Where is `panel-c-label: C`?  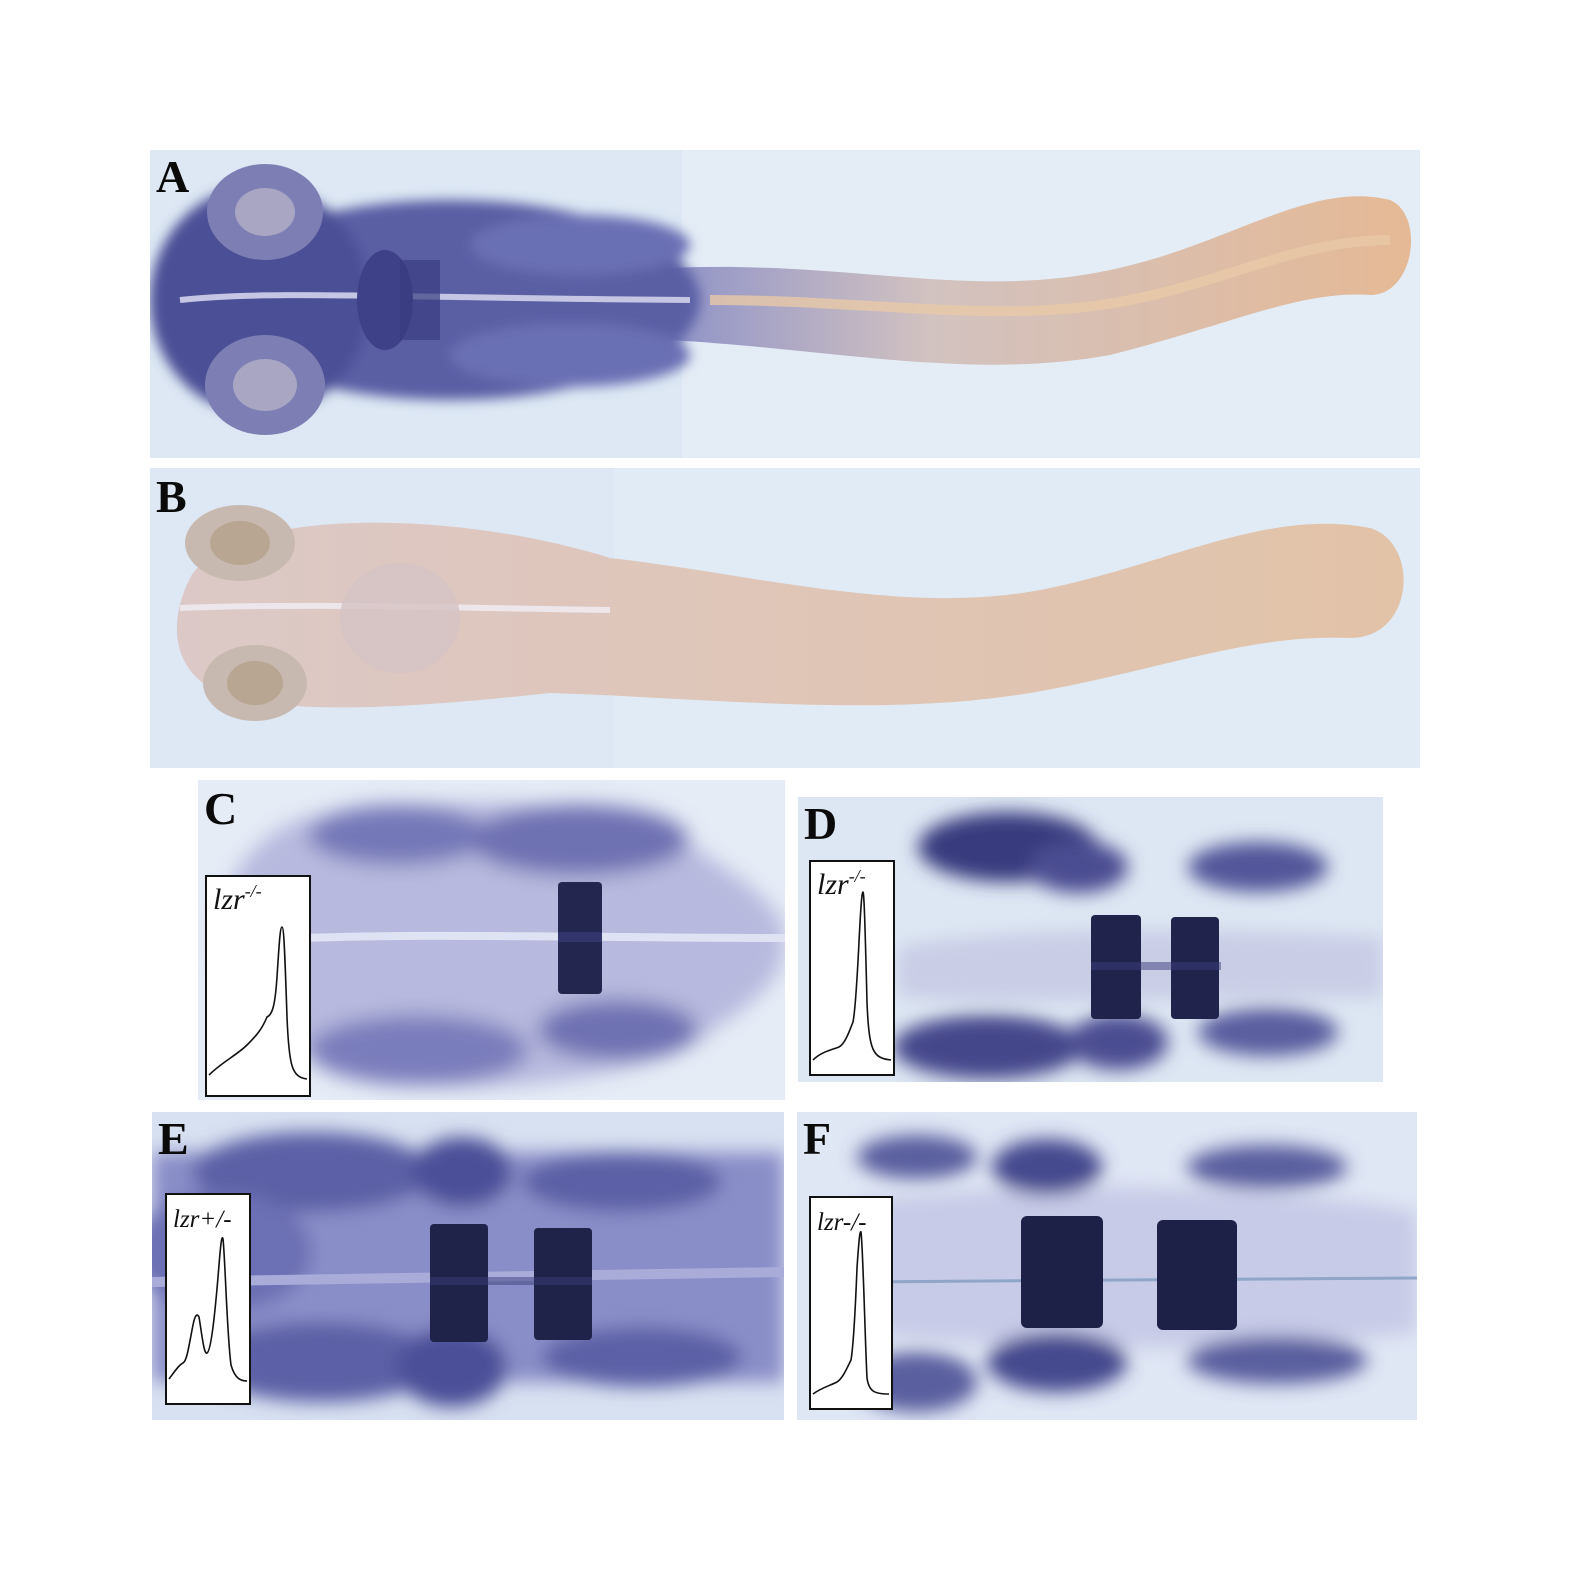
panel-c-label: C is located at coordinates (221, 808).